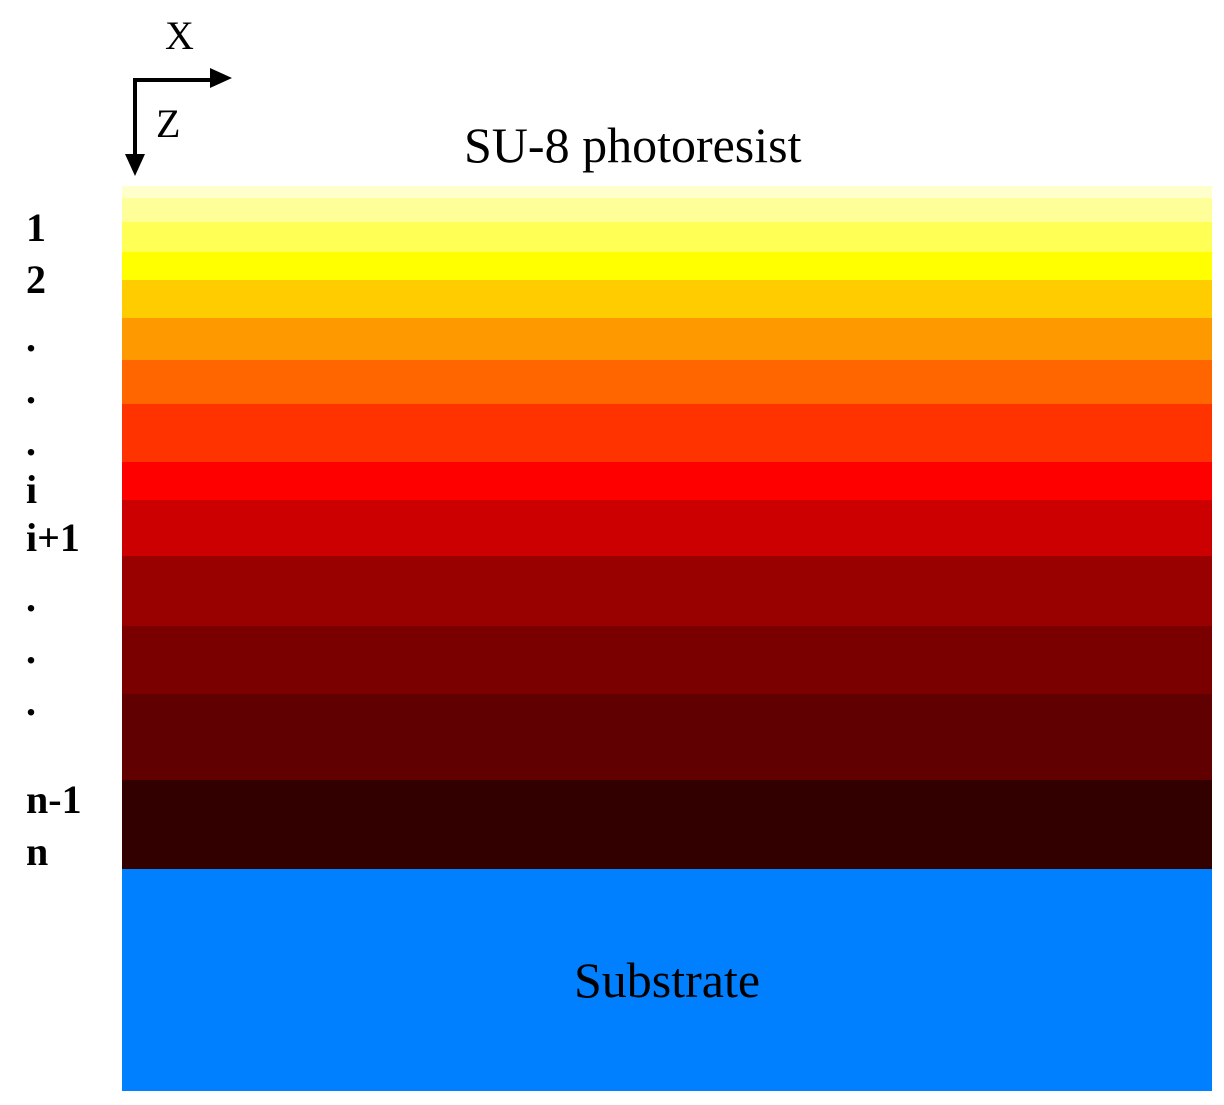 The height and width of the screenshot is (1105, 1224). What do you see at coordinates (32, 489) in the screenshot?
I see `layer-index-label: i` at bounding box center [32, 489].